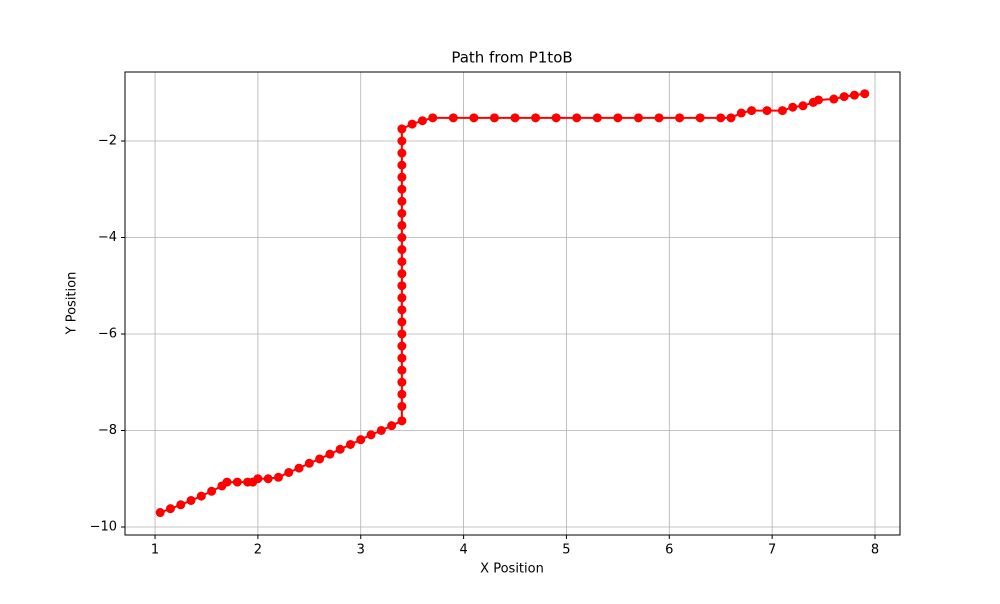  I want to click on chart-title: Path from P1toB, so click(511, 58).